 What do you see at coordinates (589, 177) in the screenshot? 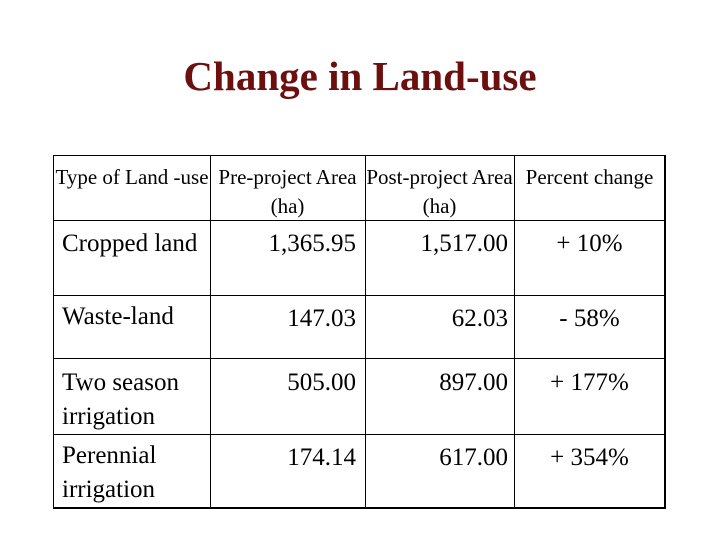
I see `header-percent-change: Percent change` at bounding box center [589, 177].